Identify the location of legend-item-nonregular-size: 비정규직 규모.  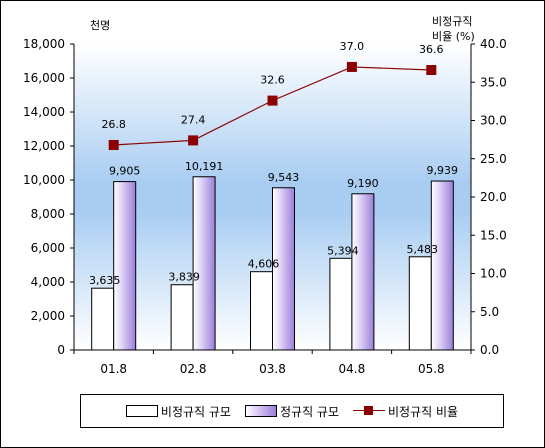
(178, 411).